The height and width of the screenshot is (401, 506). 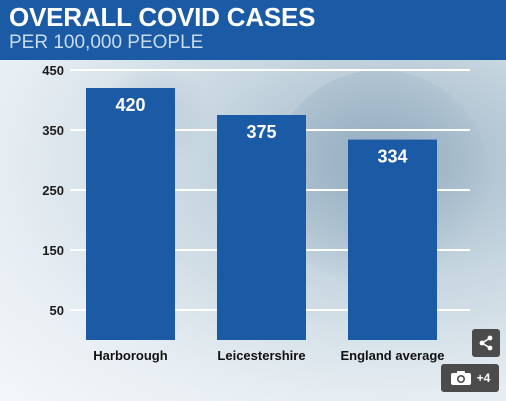 I want to click on gallery-button: +4, so click(x=470, y=378).